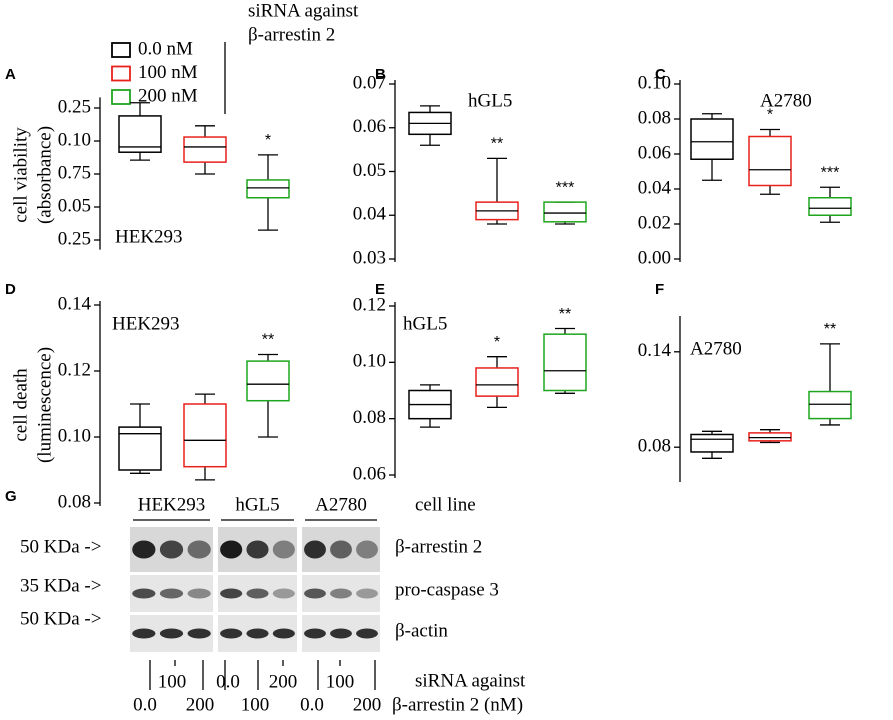 This screenshot has width=893, height=720. Describe the element at coordinates (438, 546) in the screenshot. I see `protein-label: β-arrestin 2` at that location.